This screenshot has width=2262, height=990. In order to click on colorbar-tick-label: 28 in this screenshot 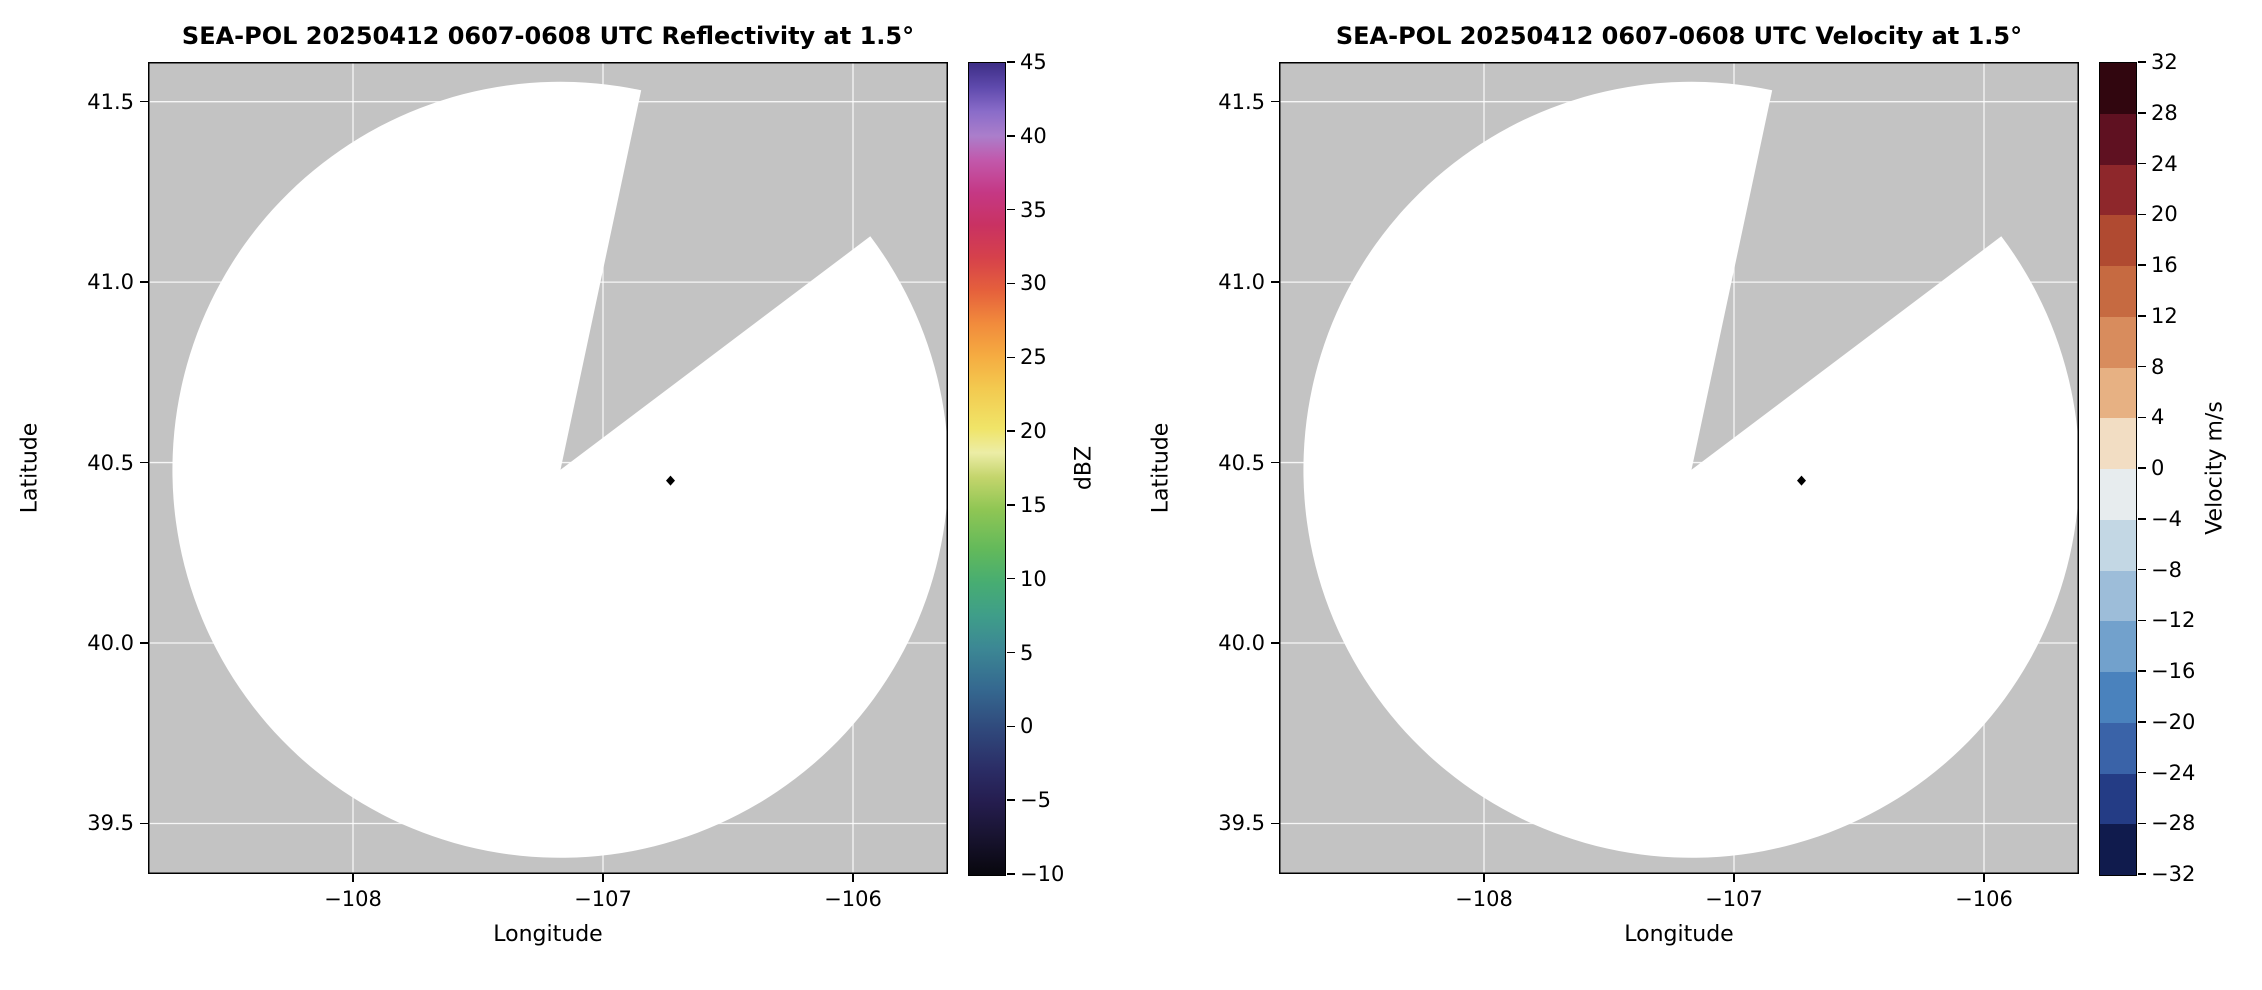, I will do `click(2164, 112)`.